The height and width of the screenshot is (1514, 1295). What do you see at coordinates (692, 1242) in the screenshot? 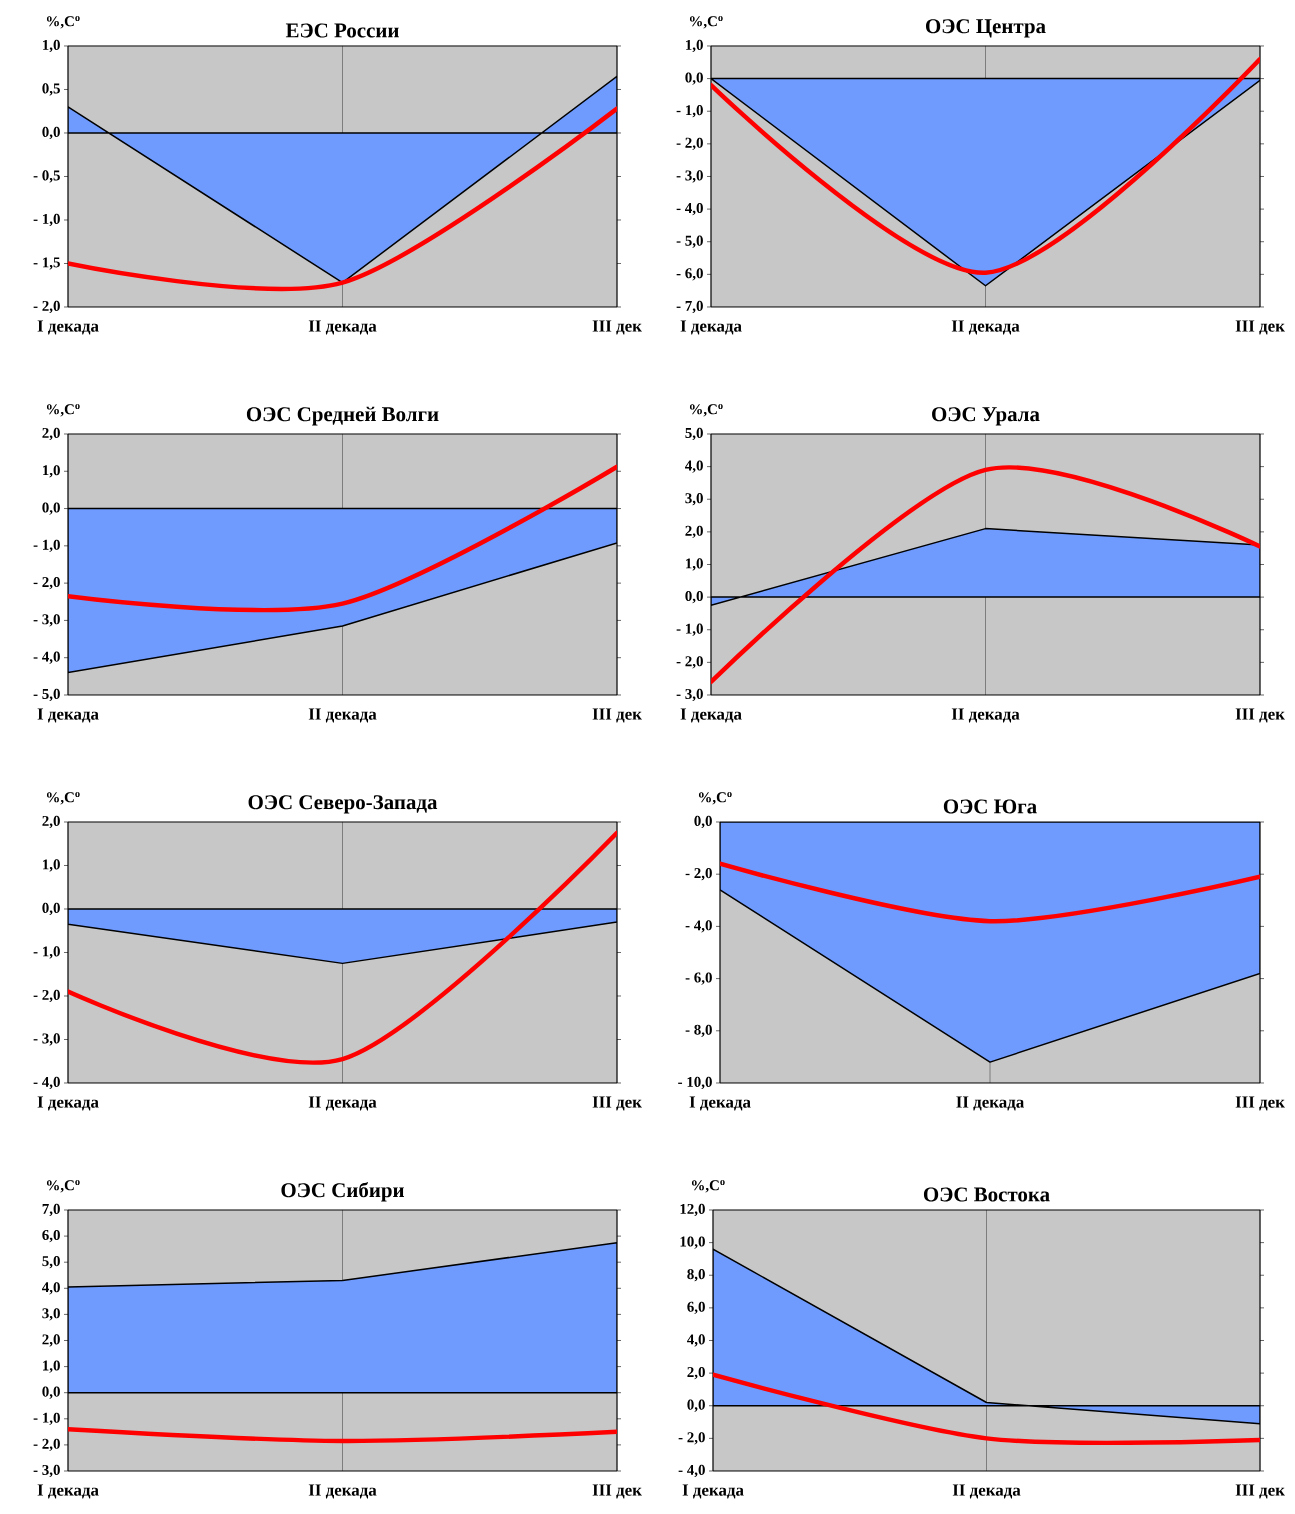
I see `y-tick-label: 10,0` at bounding box center [692, 1242].